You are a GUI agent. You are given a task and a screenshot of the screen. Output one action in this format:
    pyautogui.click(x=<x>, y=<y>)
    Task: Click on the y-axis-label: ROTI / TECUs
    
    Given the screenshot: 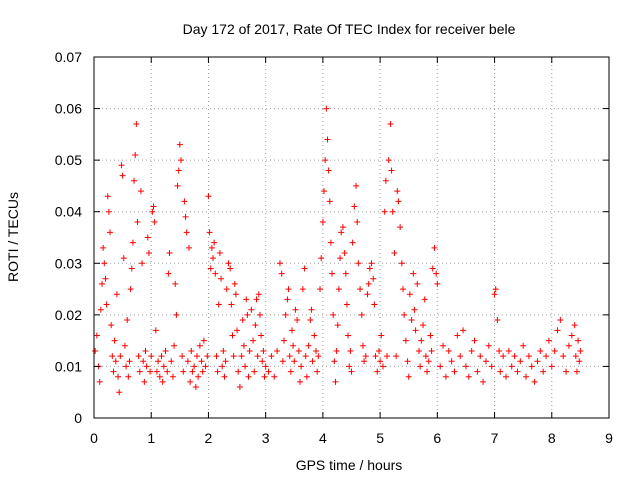 What is the action you would take?
    pyautogui.click(x=13, y=237)
    